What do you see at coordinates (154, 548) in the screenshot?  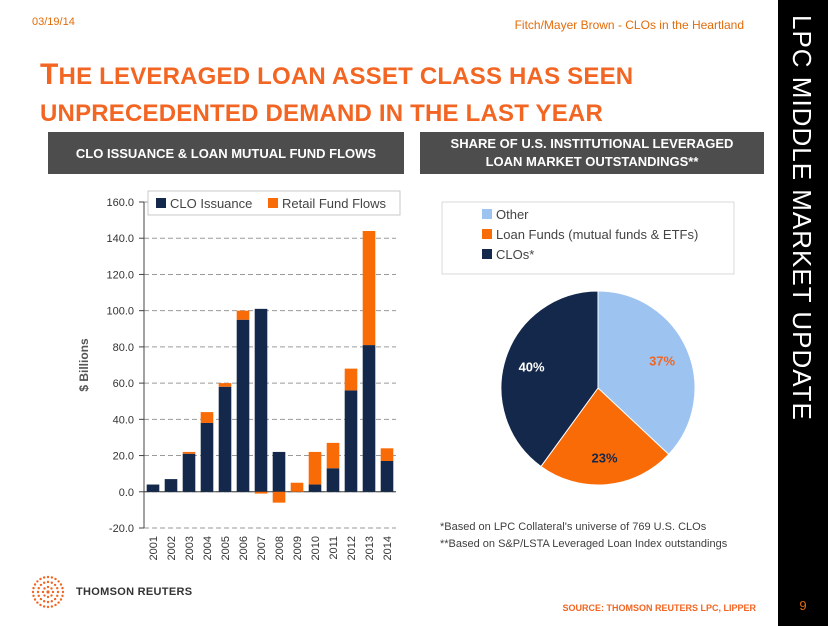 I see `x-tick-label: 2001` at bounding box center [154, 548].